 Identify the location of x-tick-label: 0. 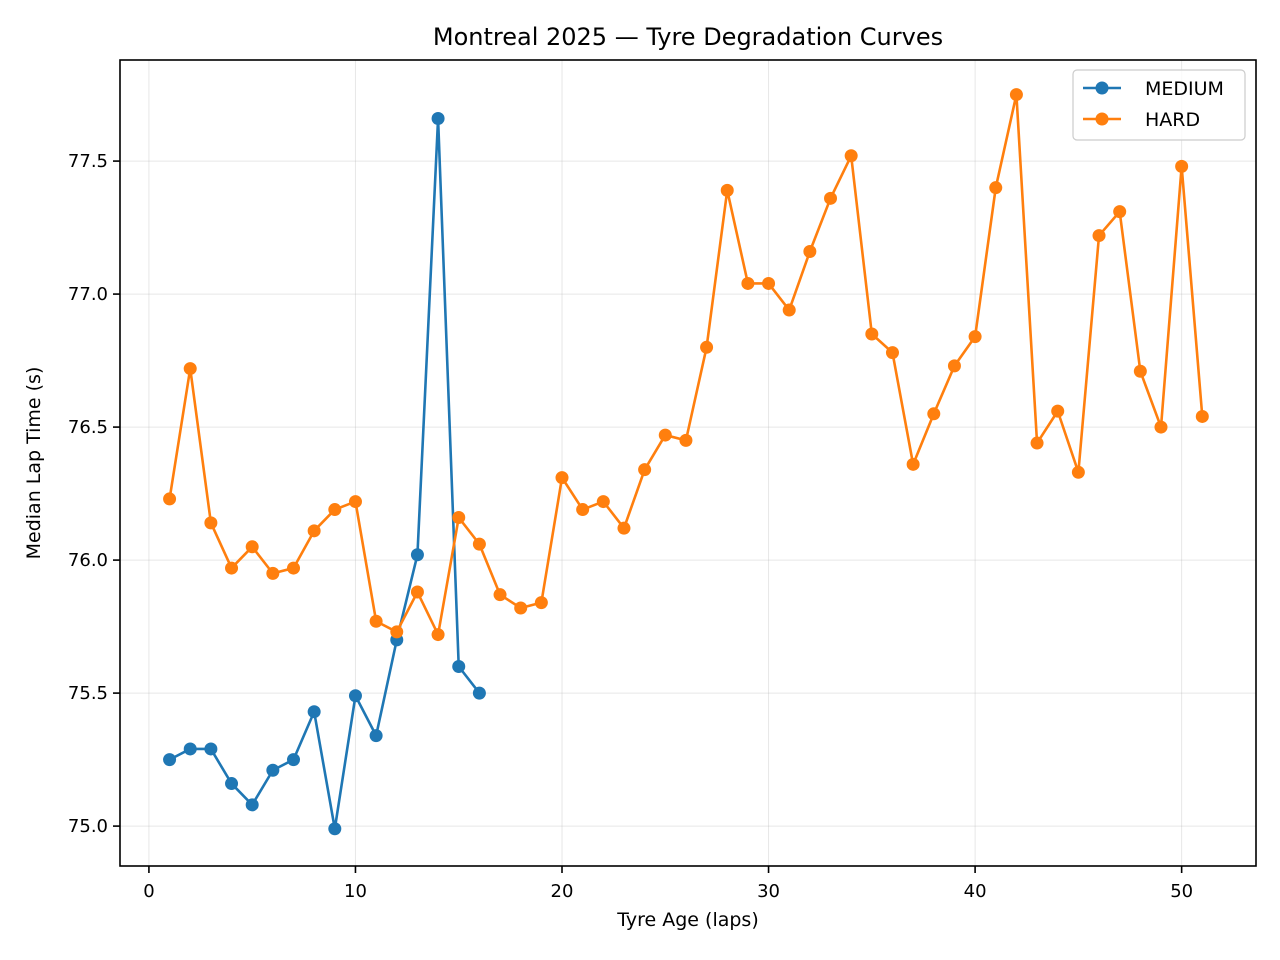
(148, 891).